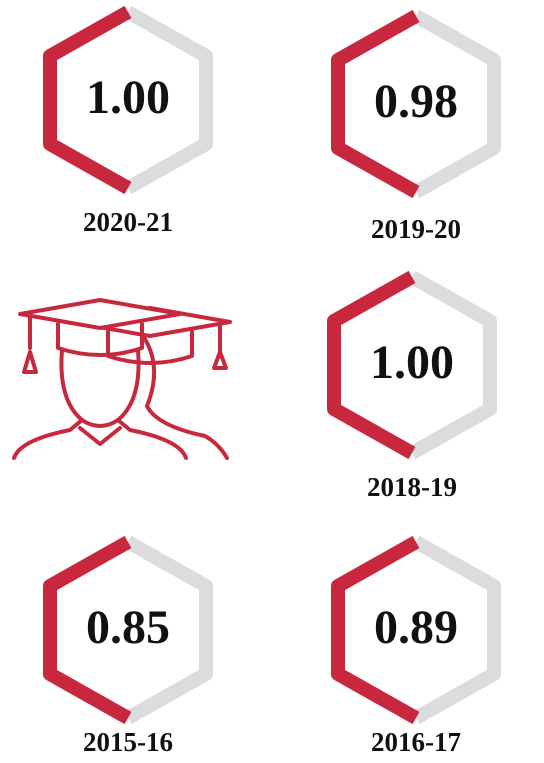 The image size is (544, 763). Describe the element at coordinates (412, 487) in the screenshot. I see `year-label: 2018-19` at that location.